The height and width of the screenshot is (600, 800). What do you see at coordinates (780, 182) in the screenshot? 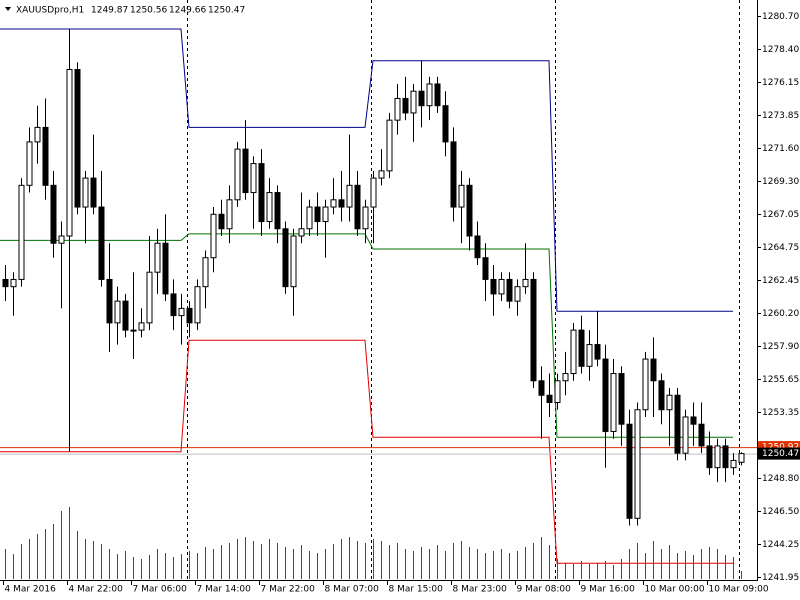
I see `y-tick-label: 1269.30` at bounding box center [780, 182].